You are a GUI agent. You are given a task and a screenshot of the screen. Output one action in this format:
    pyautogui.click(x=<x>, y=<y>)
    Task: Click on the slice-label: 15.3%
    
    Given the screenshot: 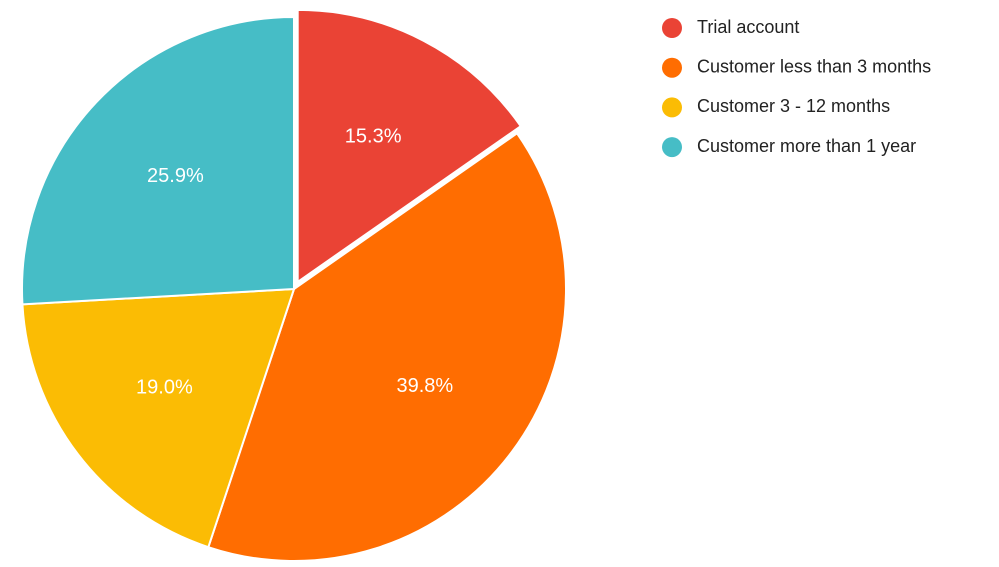 What is the action you would take?
    pyautogui.click(x=373, y=136)
    